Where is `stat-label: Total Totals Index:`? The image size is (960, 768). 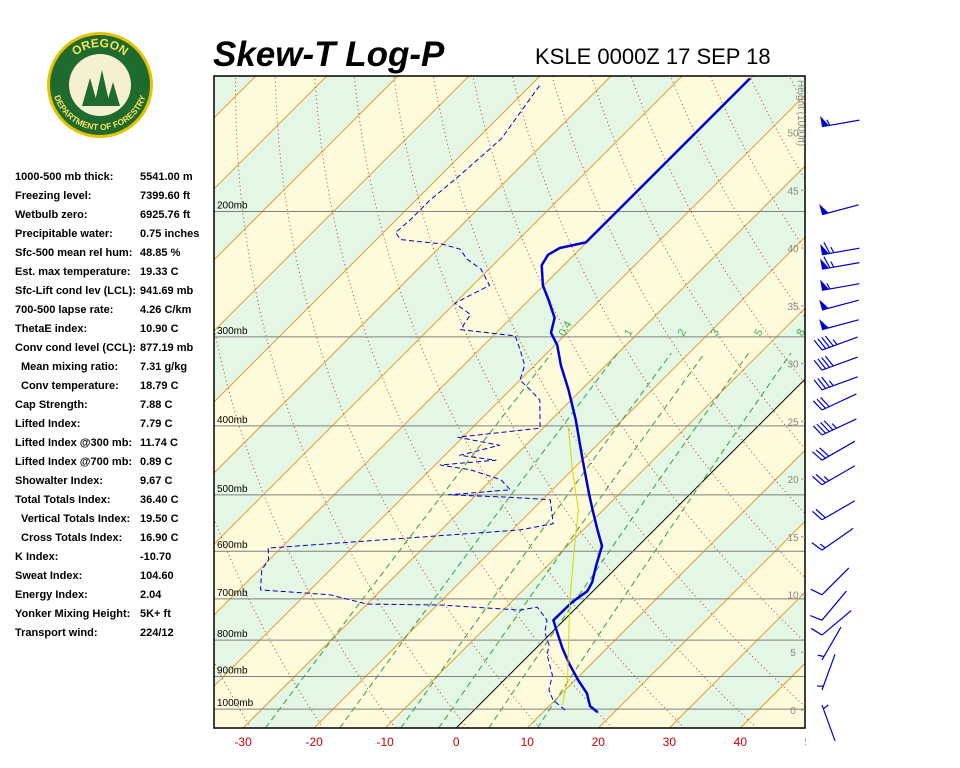 stat-label: Total Totals Index: is located at coordinates (63, 500).